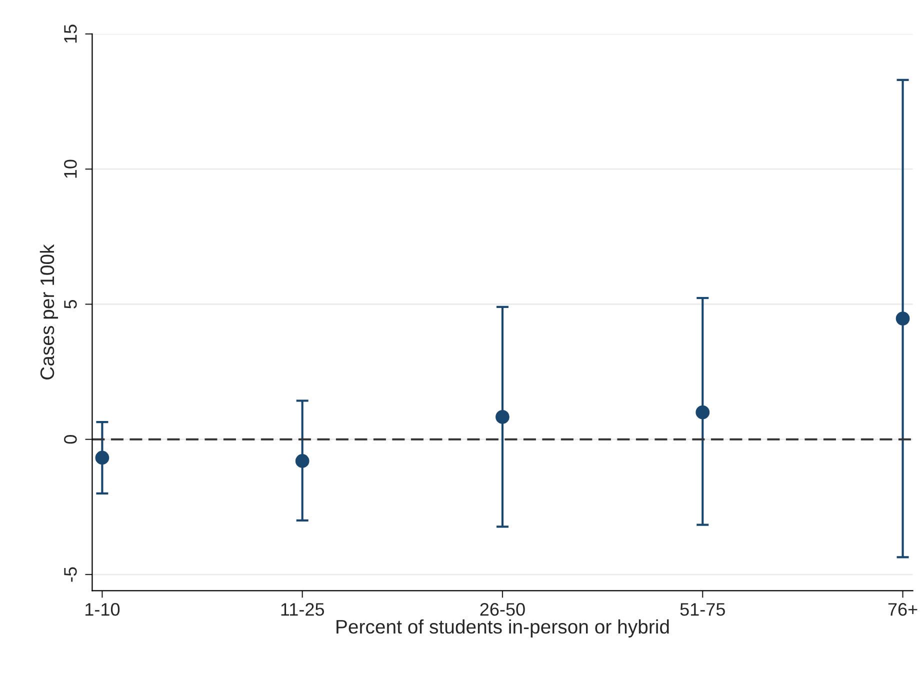 This screenshot has height=679, width=922. What do you see at coordinates (70, 304) in the screenshot?
I see `y-tick-label: 5` at bounding box center [70, 304].